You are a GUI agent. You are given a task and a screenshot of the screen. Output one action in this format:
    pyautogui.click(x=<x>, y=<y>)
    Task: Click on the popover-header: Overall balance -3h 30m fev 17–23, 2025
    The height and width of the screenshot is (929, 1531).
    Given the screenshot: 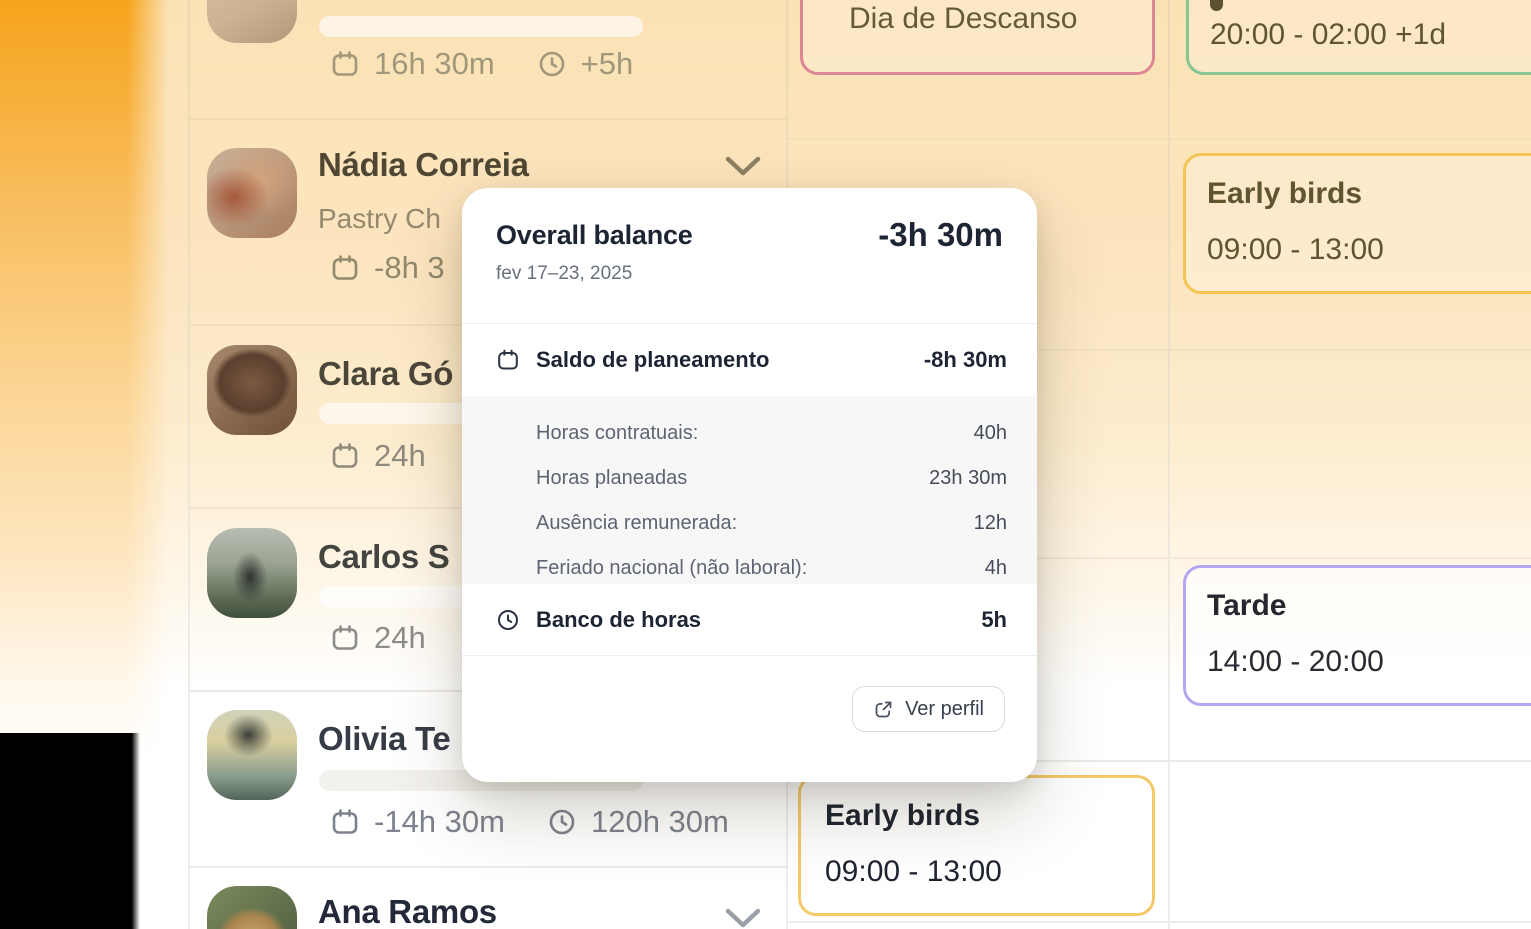 What is the action you would take?
    pyautogui.click(x=749, y=256)
    